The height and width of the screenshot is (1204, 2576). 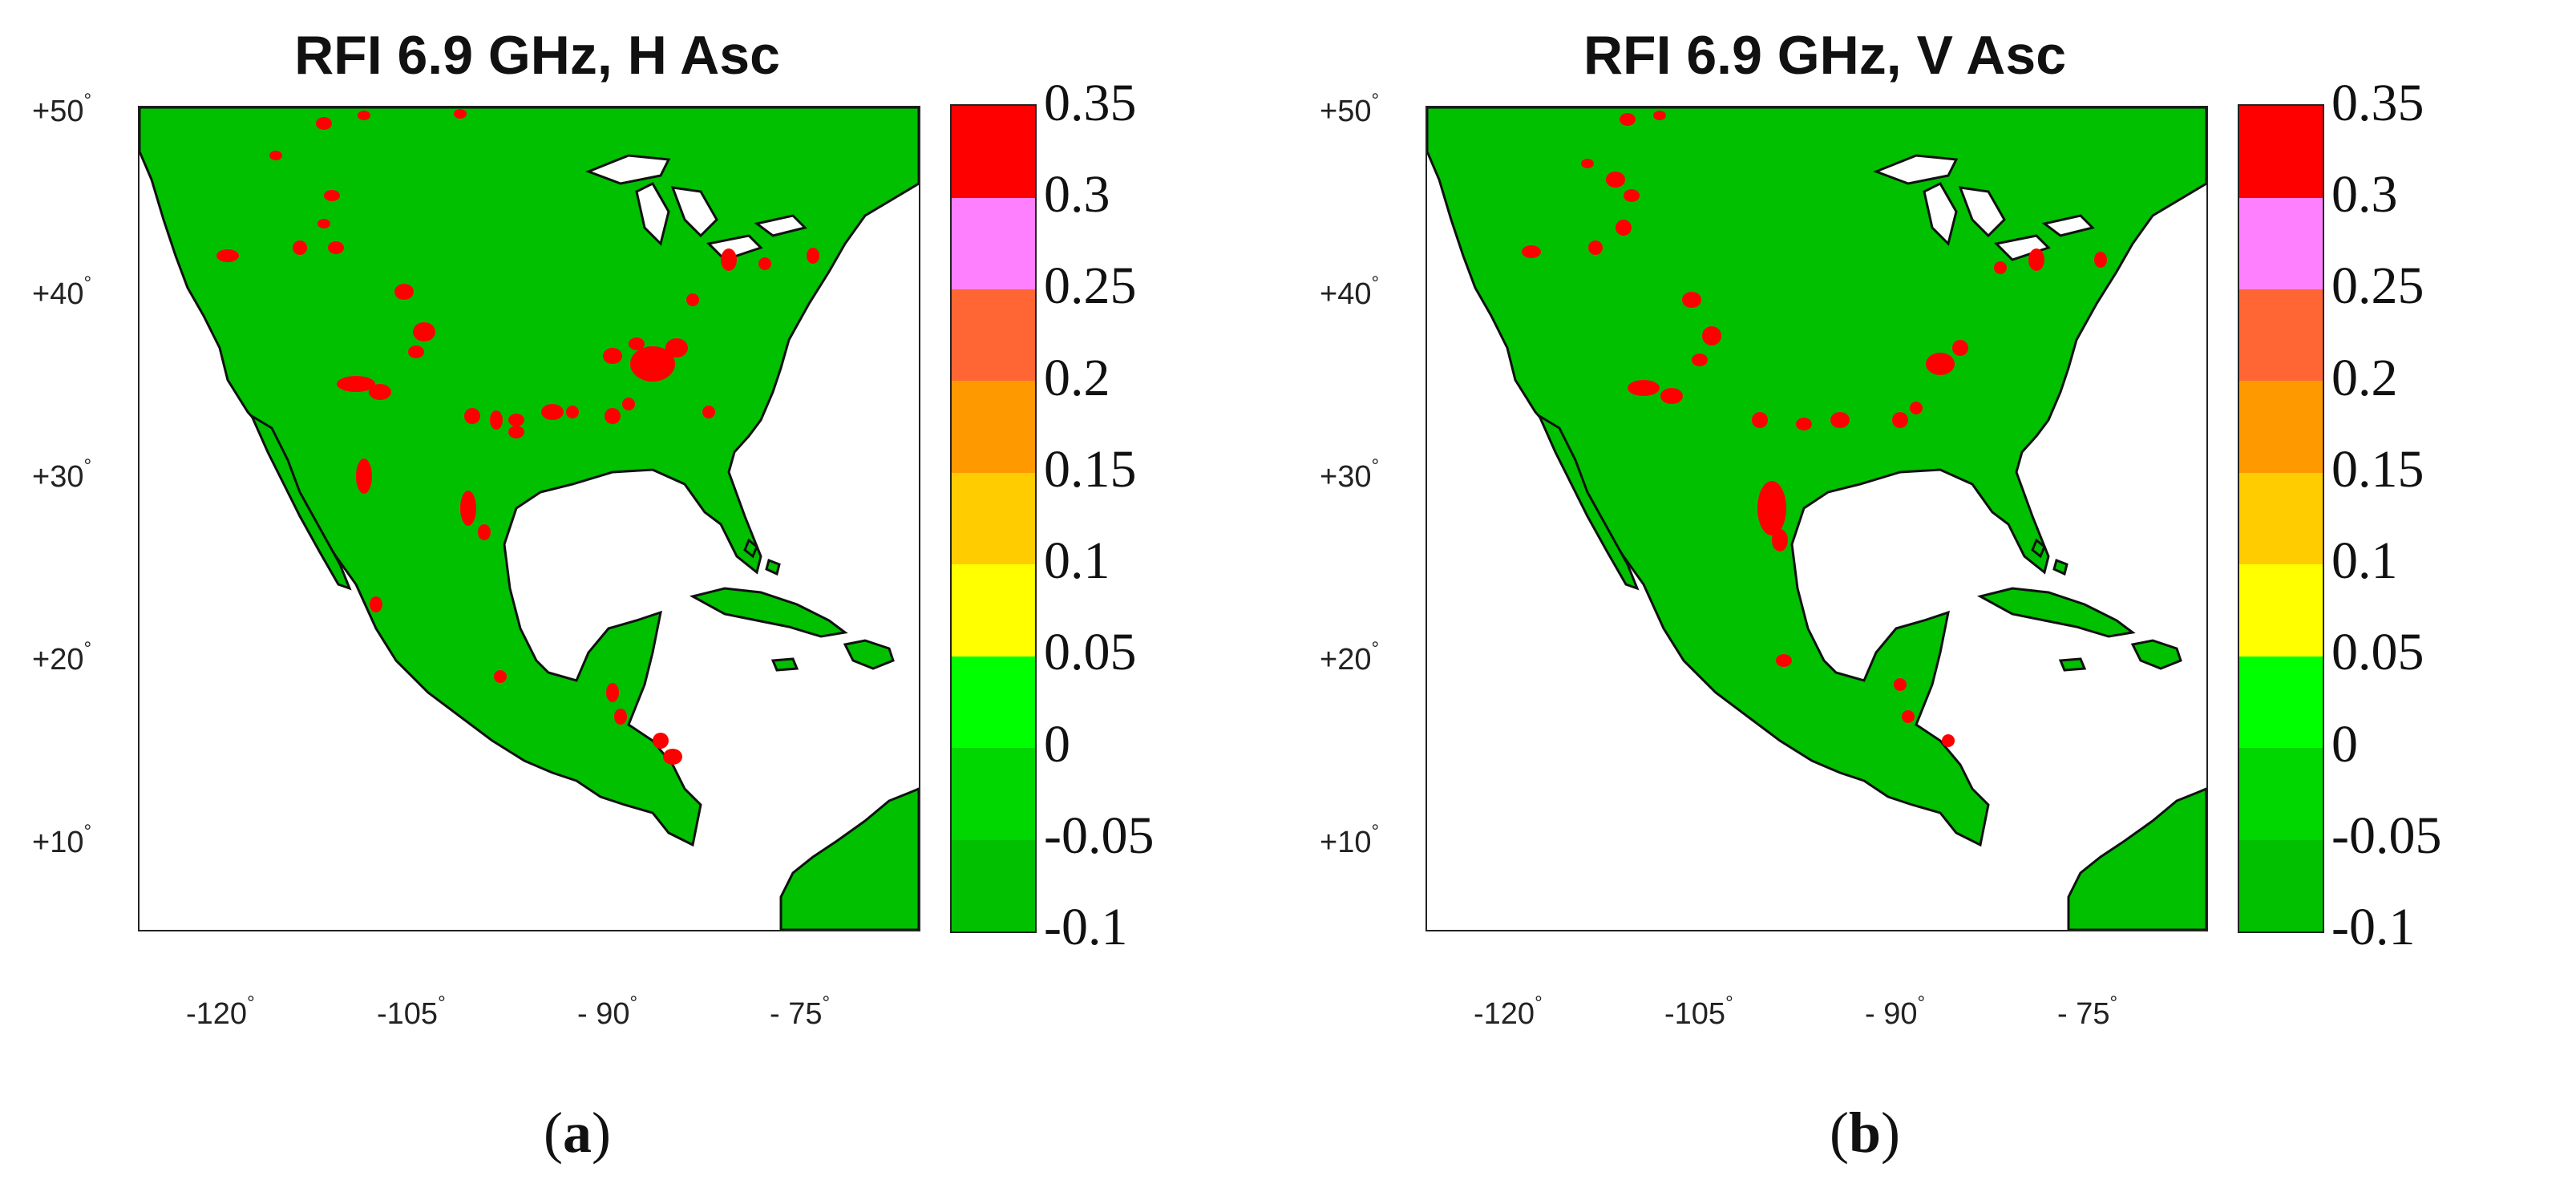 What do you see at coordinates (220, 1011) in the screenshot?
I see `lon-tick-label: -120°` at bounding box center [220, 1011].